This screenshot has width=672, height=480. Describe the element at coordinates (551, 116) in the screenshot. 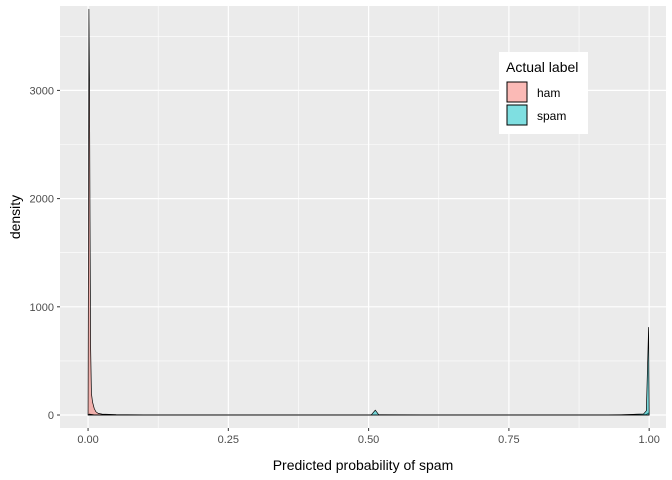

I see `legend-label-spam: spam` at that location.